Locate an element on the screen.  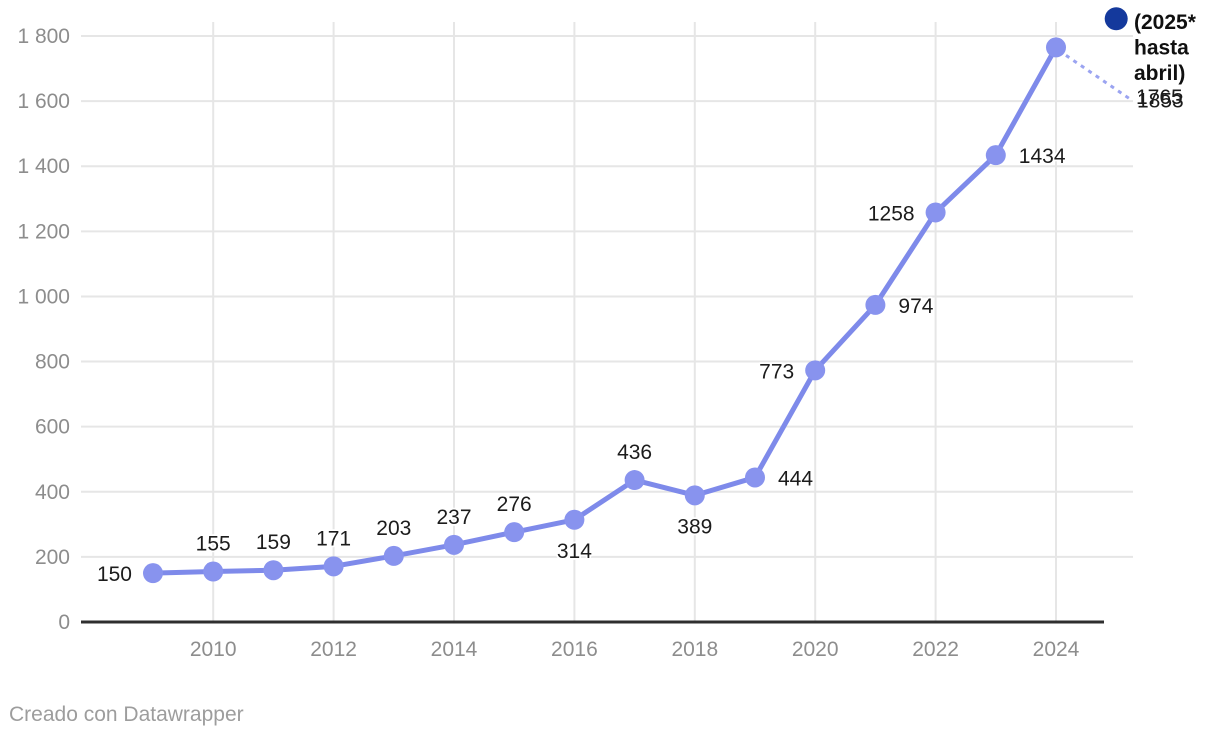
x-tick-label: 2024 is located at coordinates (1056, 649).